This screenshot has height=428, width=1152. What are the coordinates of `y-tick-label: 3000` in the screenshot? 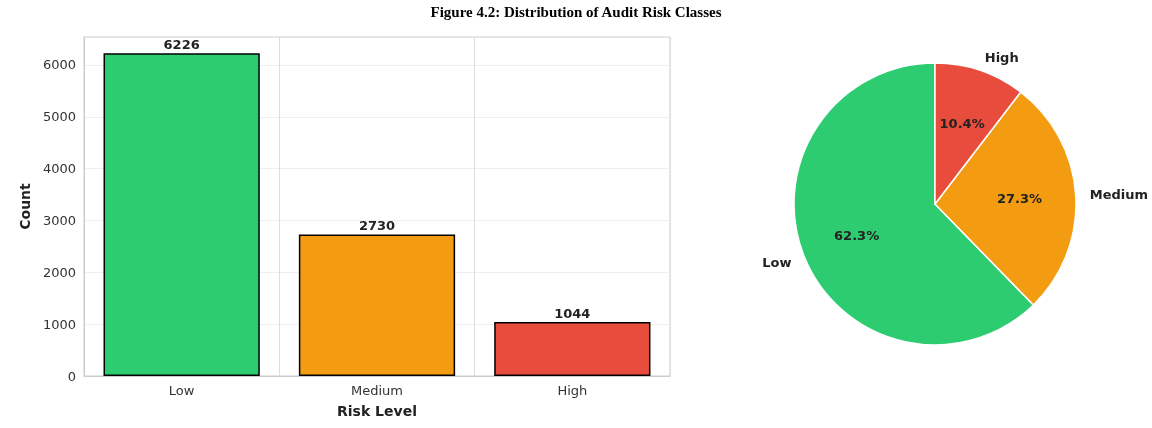 It's located at (59, 220).